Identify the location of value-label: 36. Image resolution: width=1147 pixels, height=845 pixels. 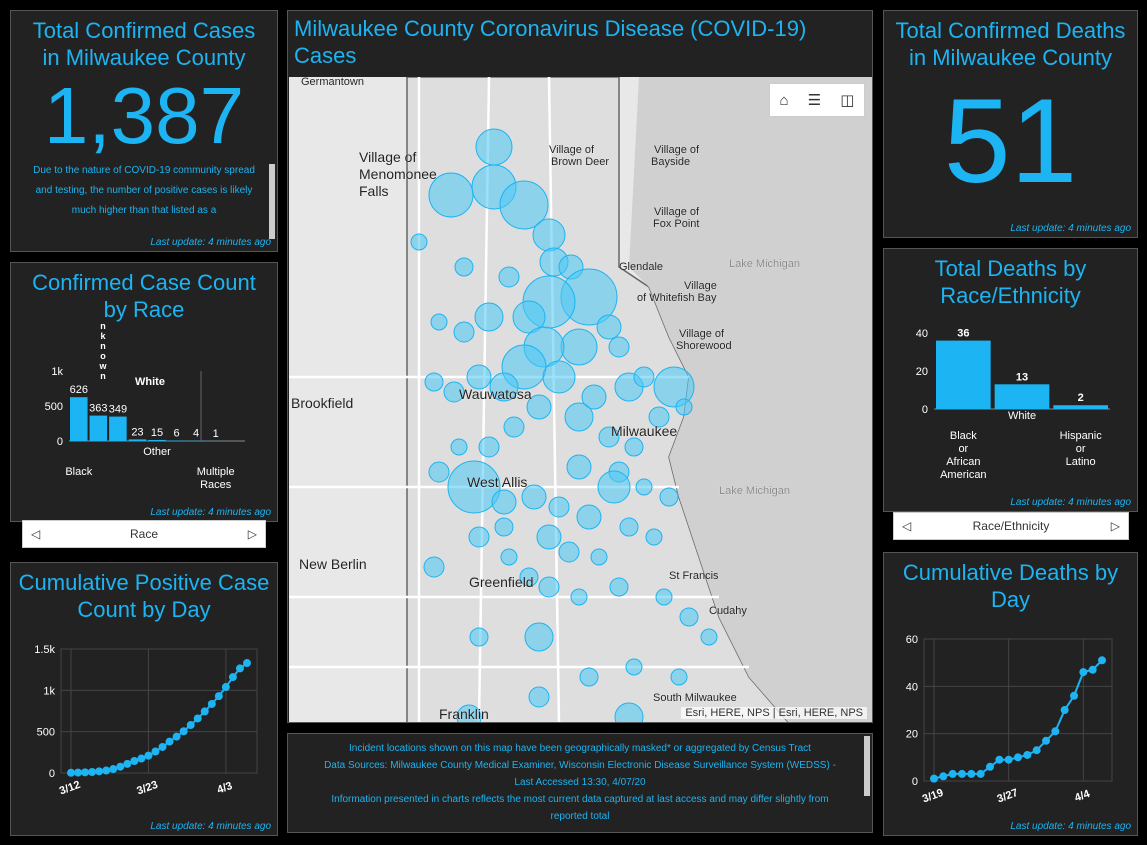
(963, 334).